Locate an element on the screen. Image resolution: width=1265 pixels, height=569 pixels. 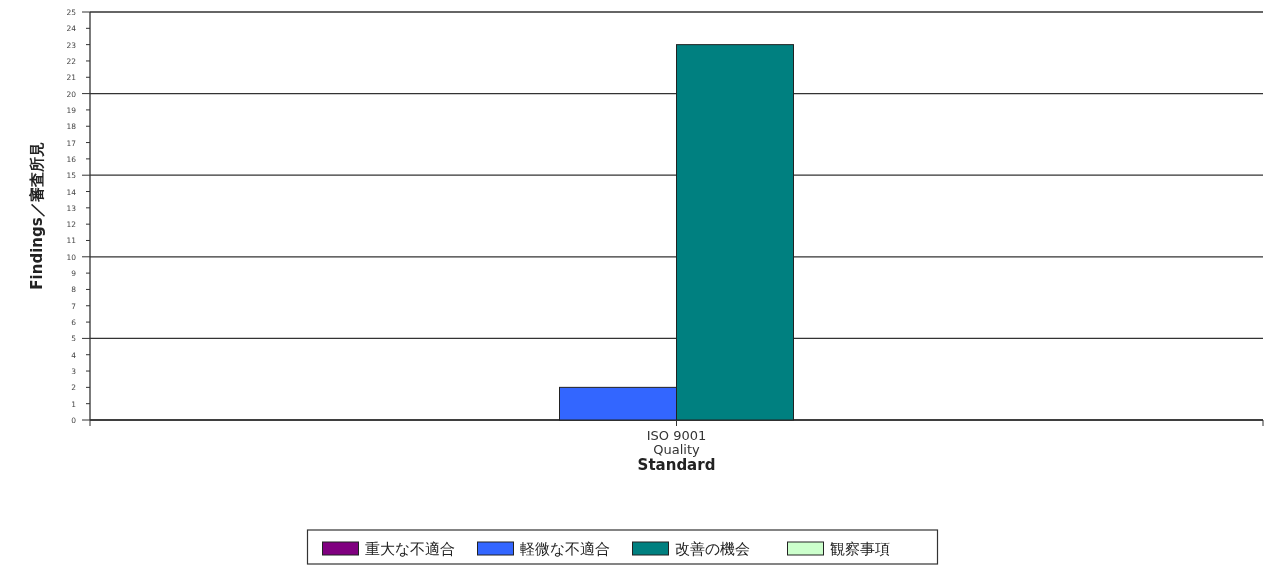
legend-label: 観察事項 is located at coordinates (859, 549).